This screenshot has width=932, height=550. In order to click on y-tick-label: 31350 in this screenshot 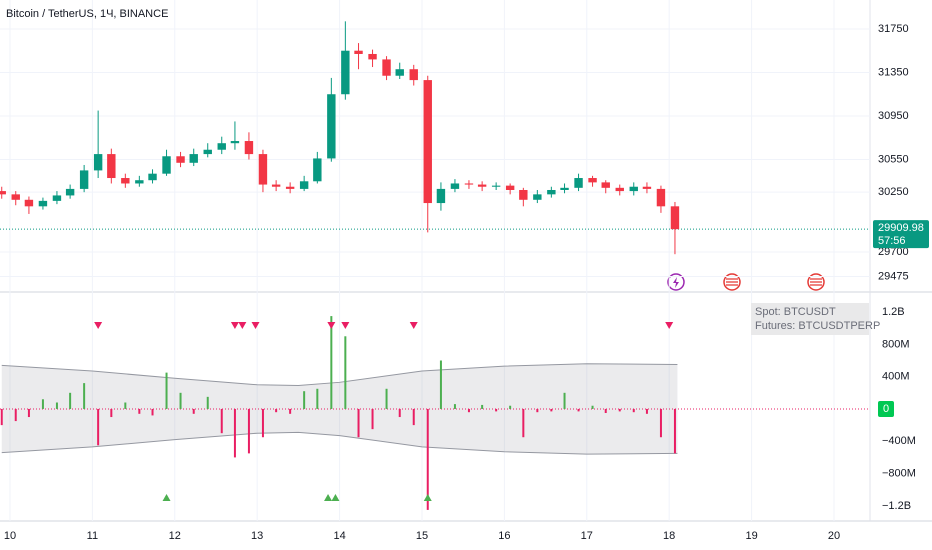, I will do `click(893, 72)`.